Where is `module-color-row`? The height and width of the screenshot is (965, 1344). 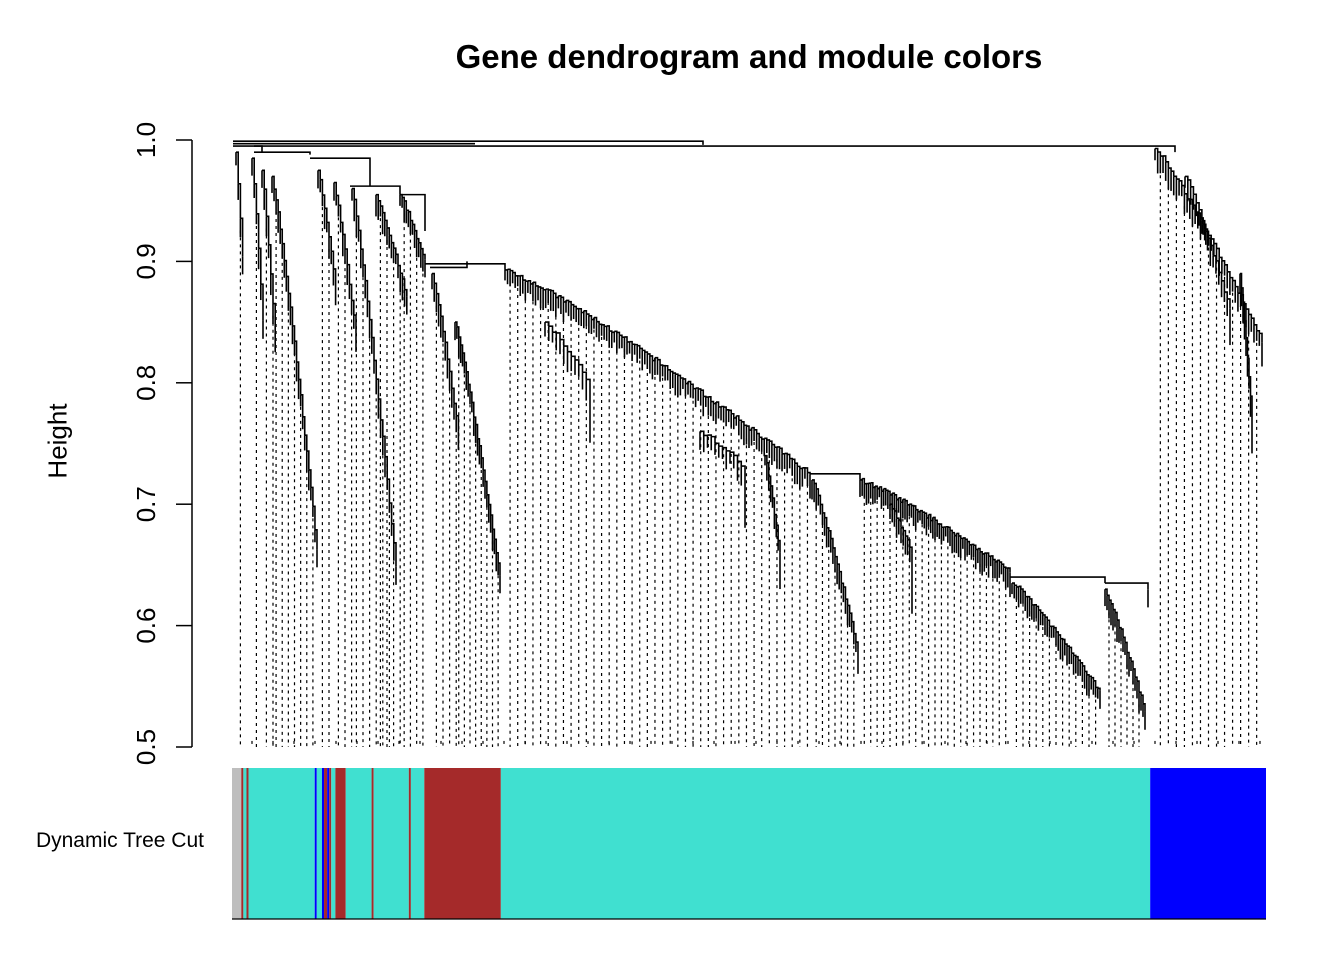
module-color-row is located at coordinates (749, 843).